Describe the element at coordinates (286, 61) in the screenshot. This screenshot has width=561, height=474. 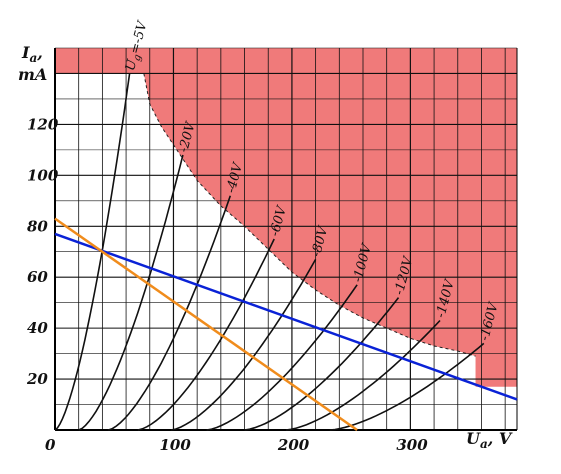
I see `forbidden-band-top` at that location.